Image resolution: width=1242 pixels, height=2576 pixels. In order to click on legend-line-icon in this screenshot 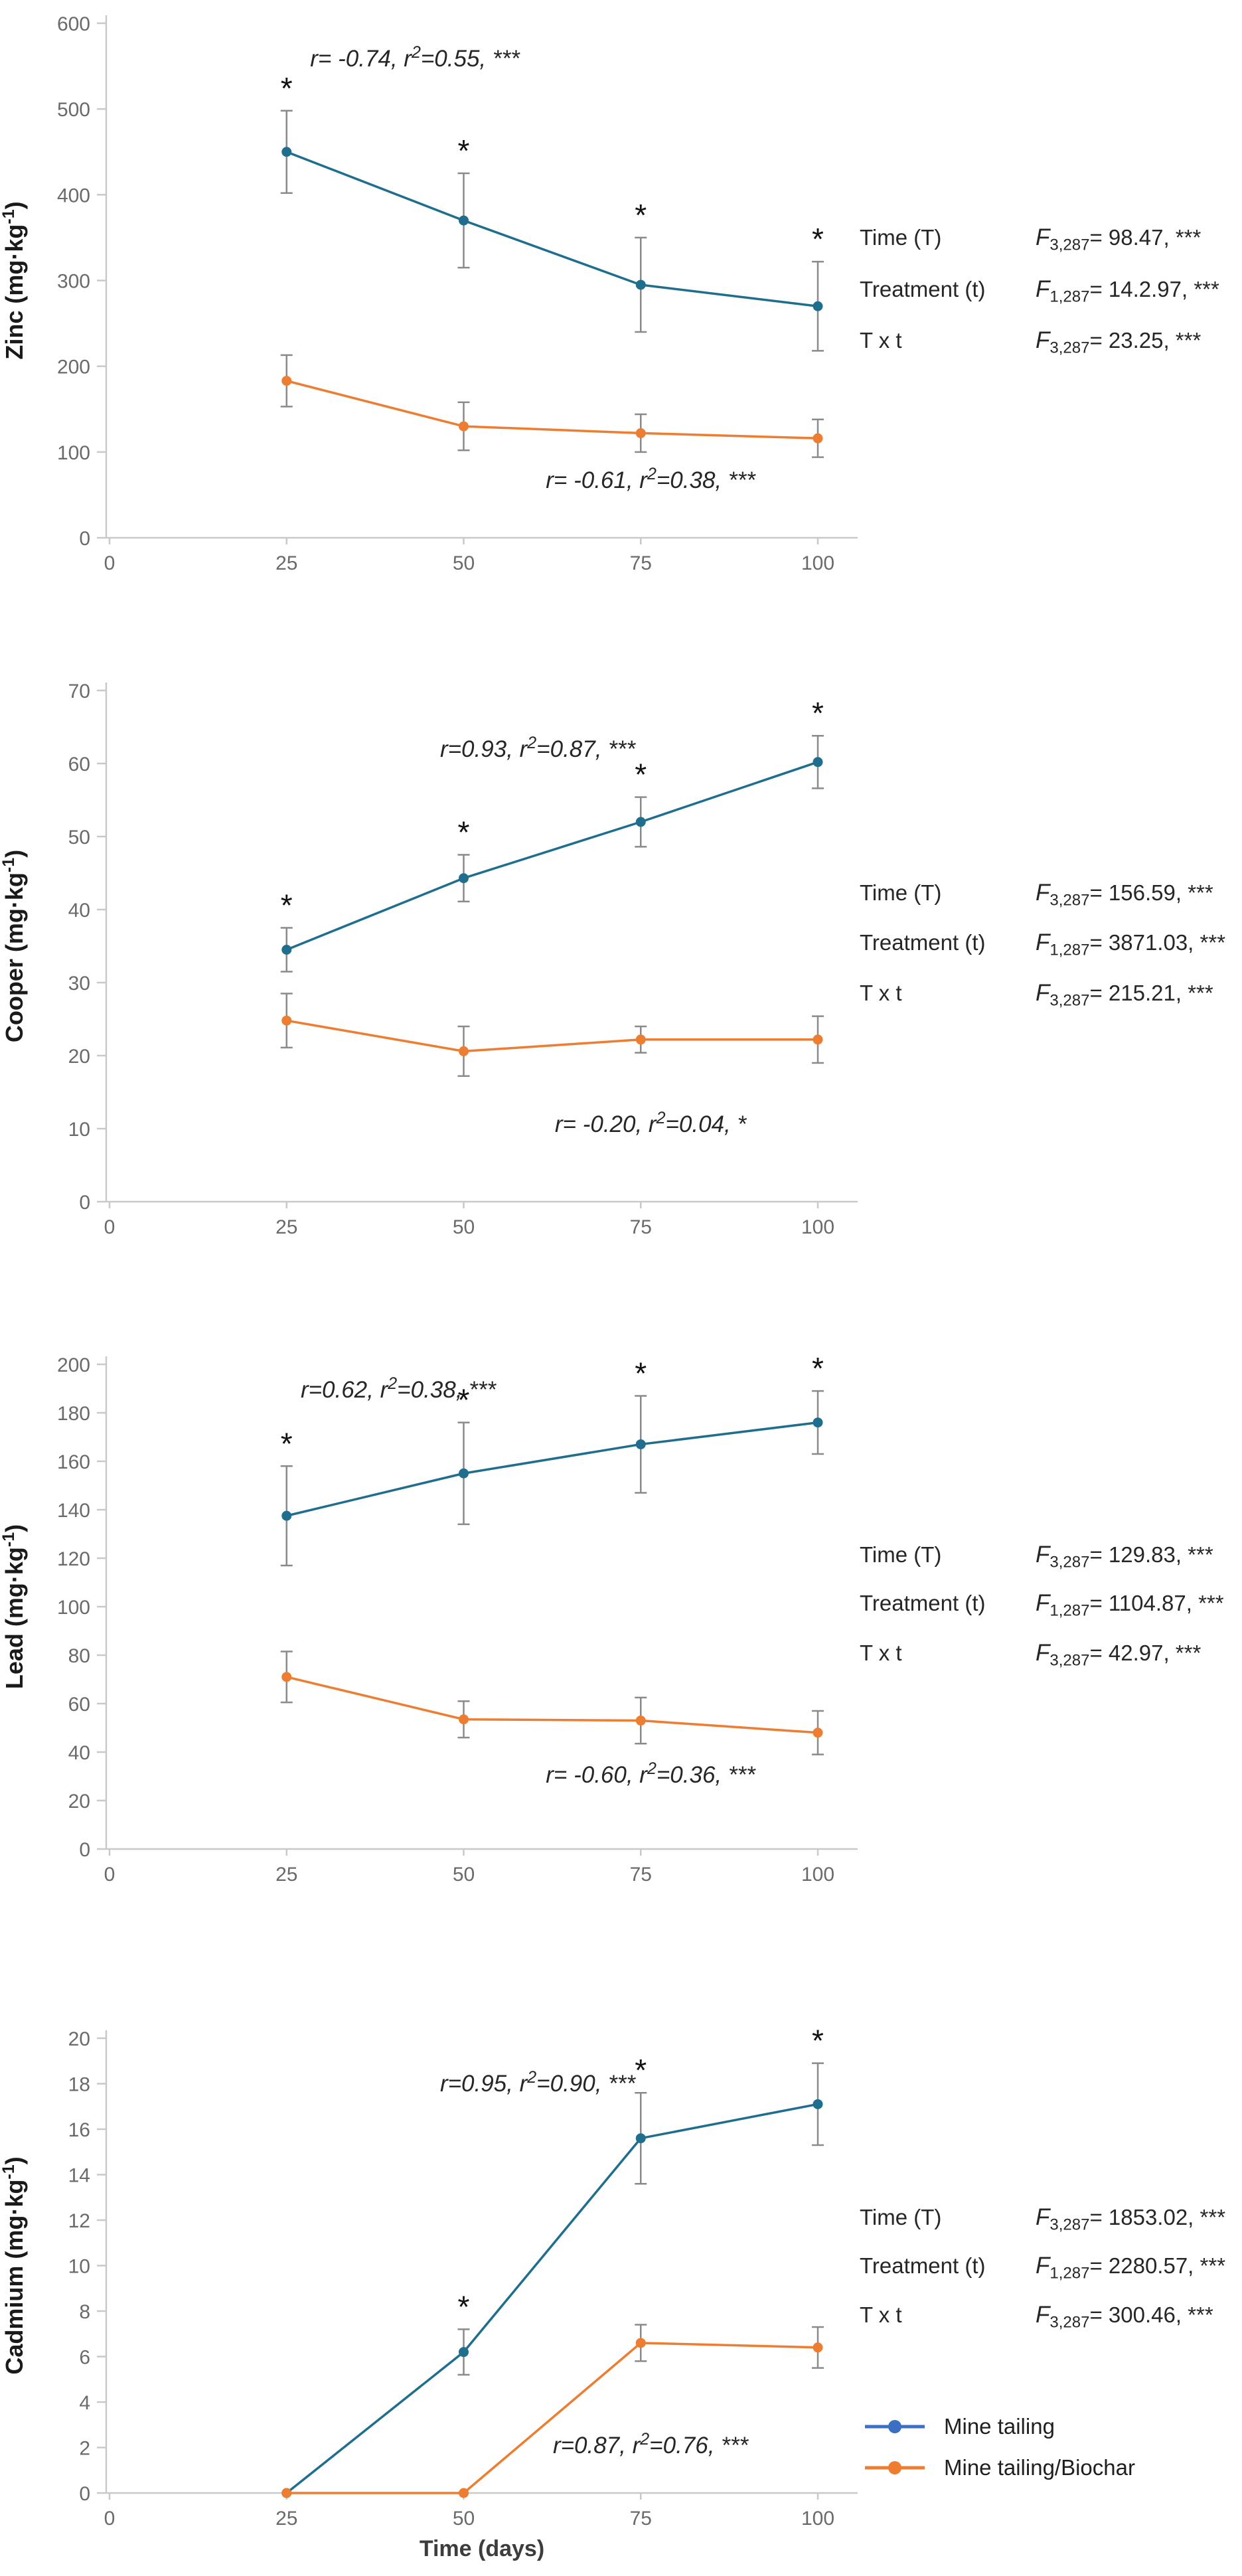, I will do `click(895, 2426)`.